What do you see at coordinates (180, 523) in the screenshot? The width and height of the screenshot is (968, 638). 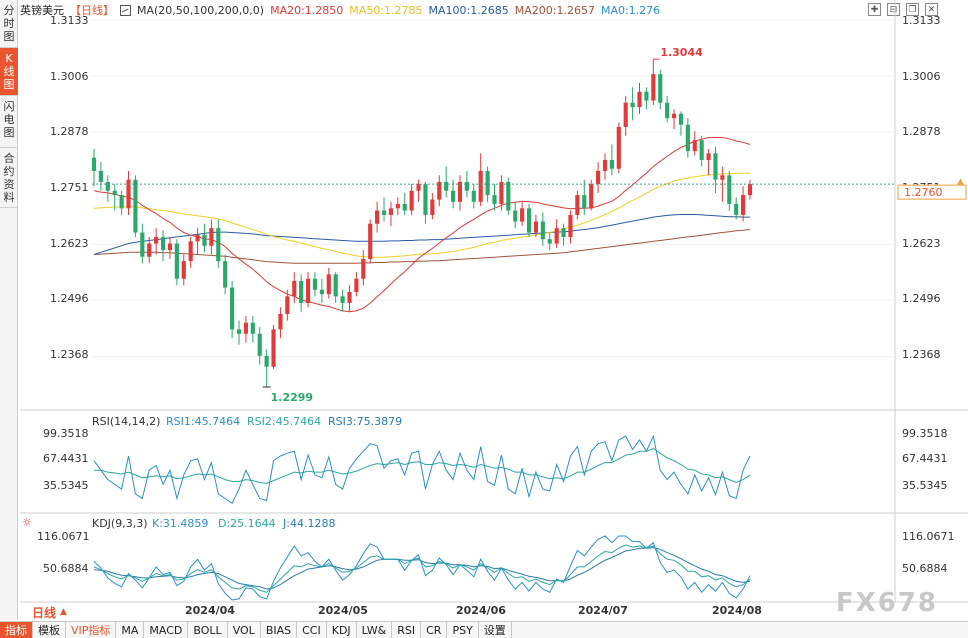 I see `kdj-k-value: K:31.4859` at bounding box center [180, 523].